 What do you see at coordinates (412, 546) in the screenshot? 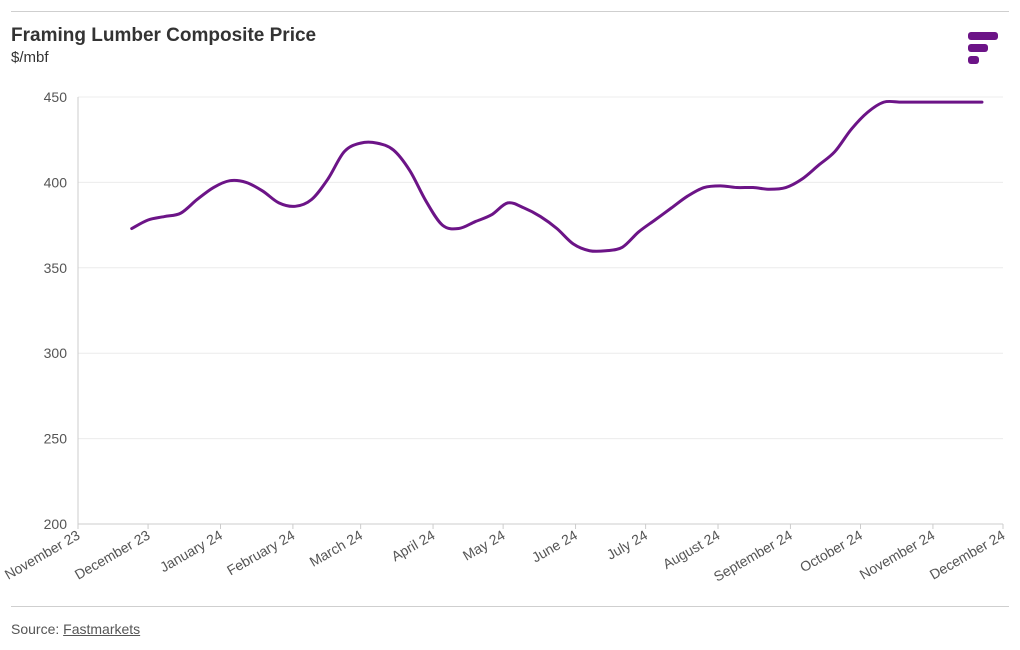
I see `x-tick-label: April 24` at bounding box center [412, 546].